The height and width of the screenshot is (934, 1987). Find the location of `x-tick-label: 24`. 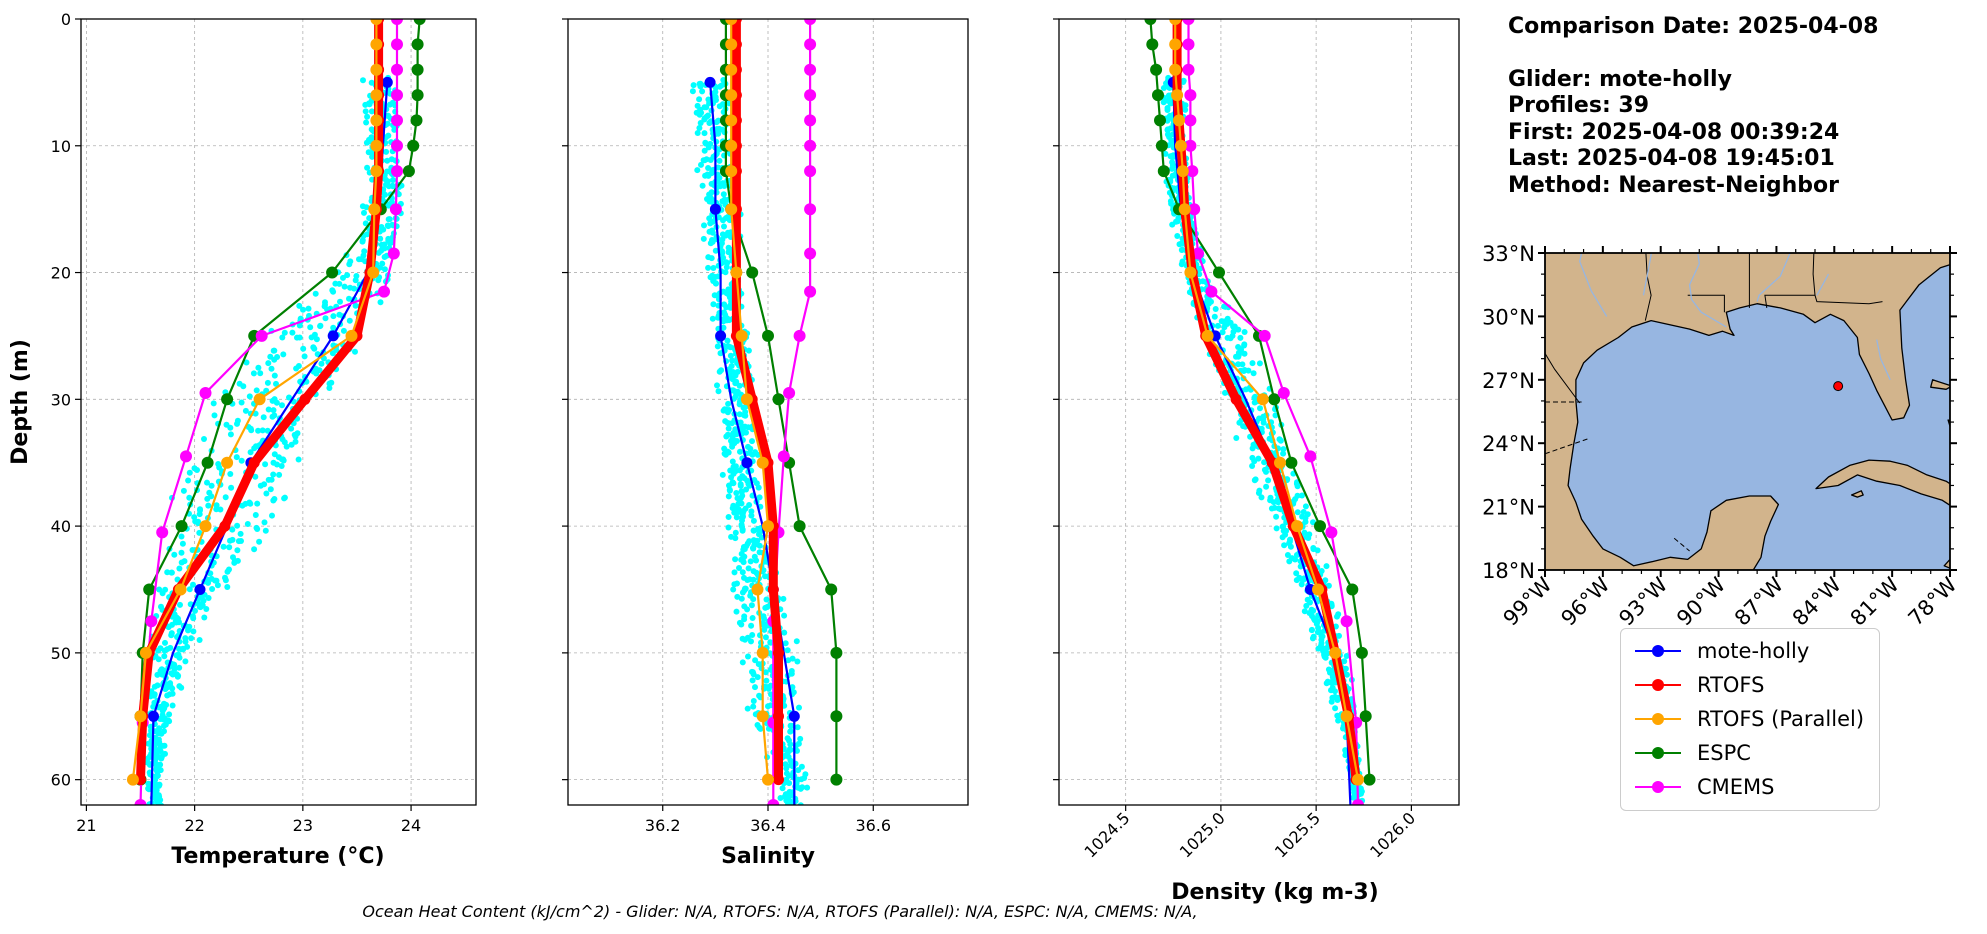

x-tick-label: 24 is located at coordinates (411, 825).